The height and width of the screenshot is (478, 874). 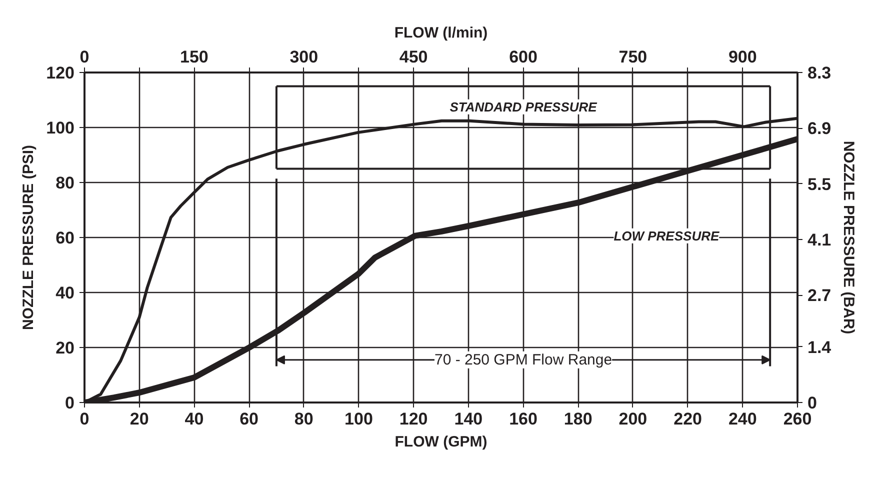 What do you see at coordinates (468, 419) in the screenshot?
I see `x-tick-label: 140` at bounding box center [468, 419].